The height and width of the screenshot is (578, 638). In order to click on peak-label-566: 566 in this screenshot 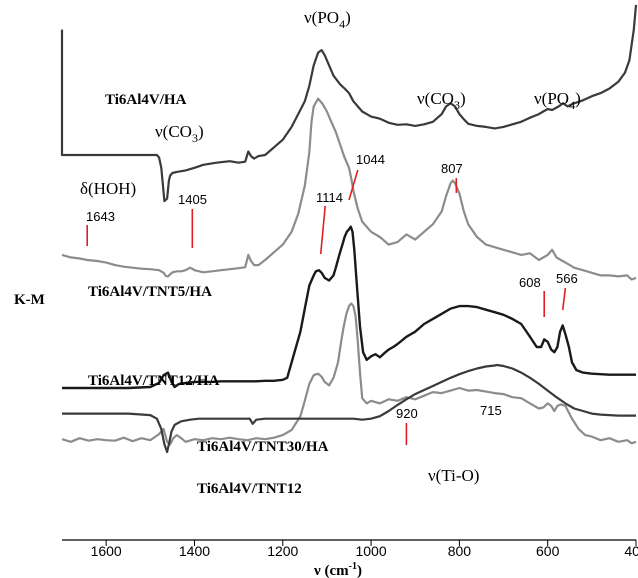, I will do `click(567, 278)`.